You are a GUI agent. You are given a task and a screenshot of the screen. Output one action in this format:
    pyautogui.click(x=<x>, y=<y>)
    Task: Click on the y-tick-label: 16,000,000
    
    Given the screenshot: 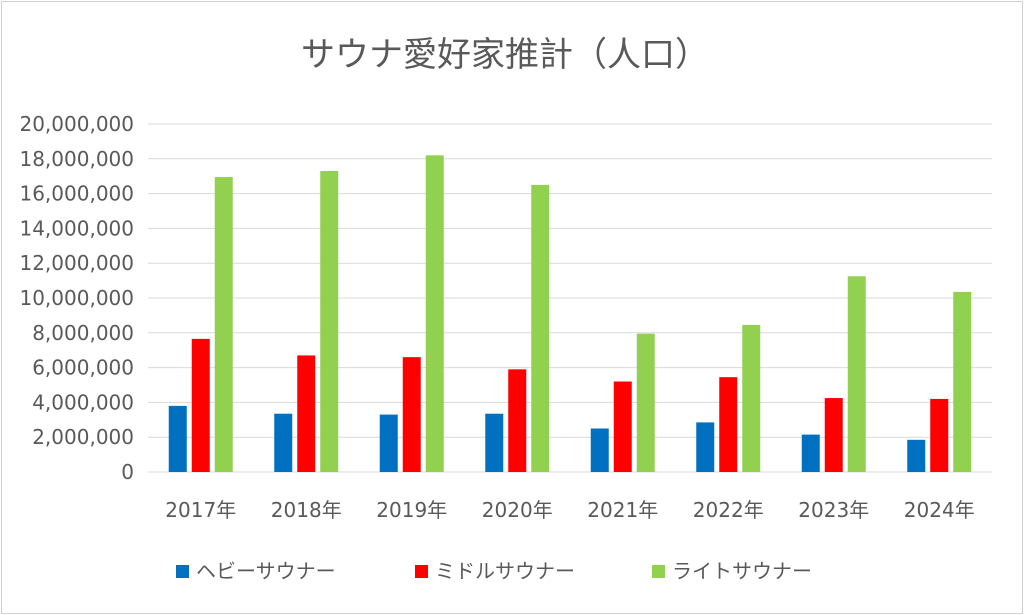 What is the action you would take?
    pyautogui.click(x=76, y=194)
    